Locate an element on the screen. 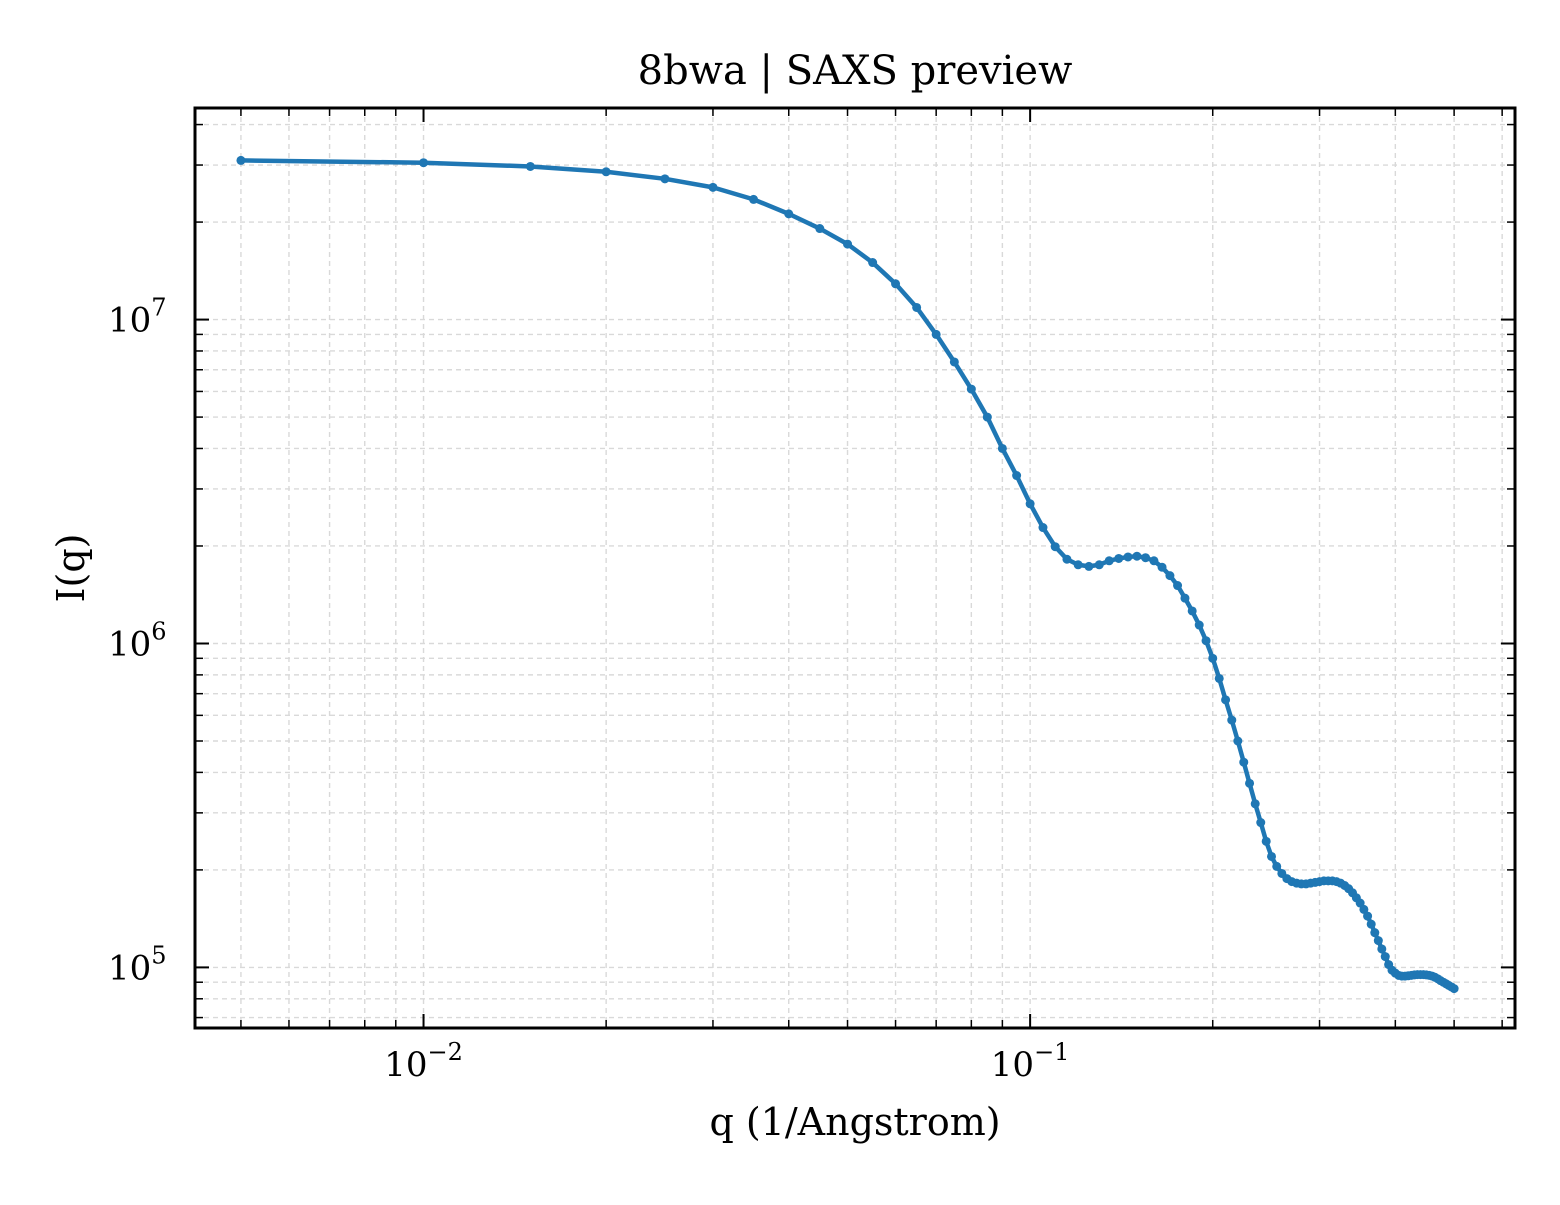  y-tick-label: 10⁵ is located at coordinates (137, 964).